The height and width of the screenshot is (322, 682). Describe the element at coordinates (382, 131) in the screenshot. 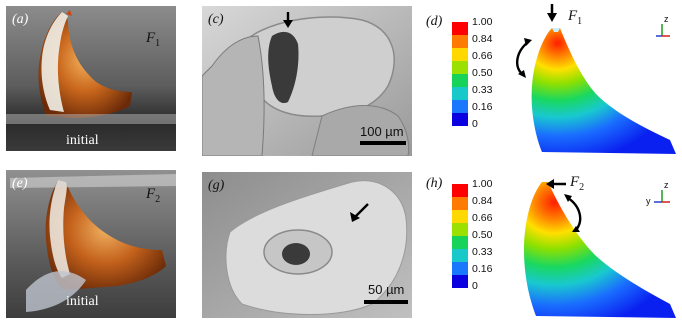

I see `scale-bar-label-c: 100 µm` at that location.